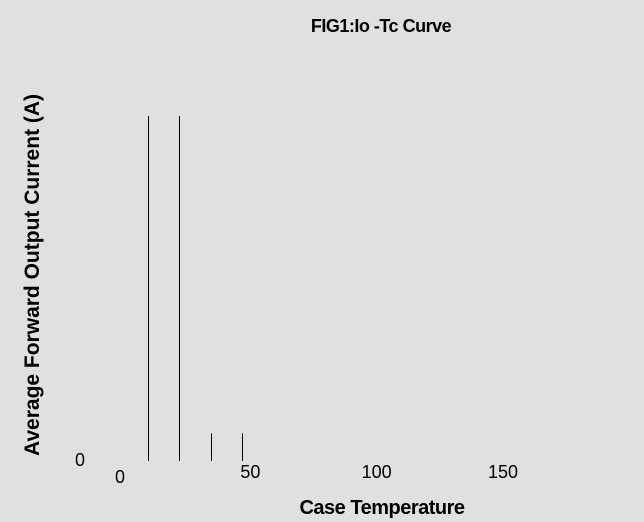 This screenshot has height=522, width=644. What do you see at coordinates (381, 508) in the screenshot?
I see `x-axis-label: Case Temperature` at bounding box center [381, 508].